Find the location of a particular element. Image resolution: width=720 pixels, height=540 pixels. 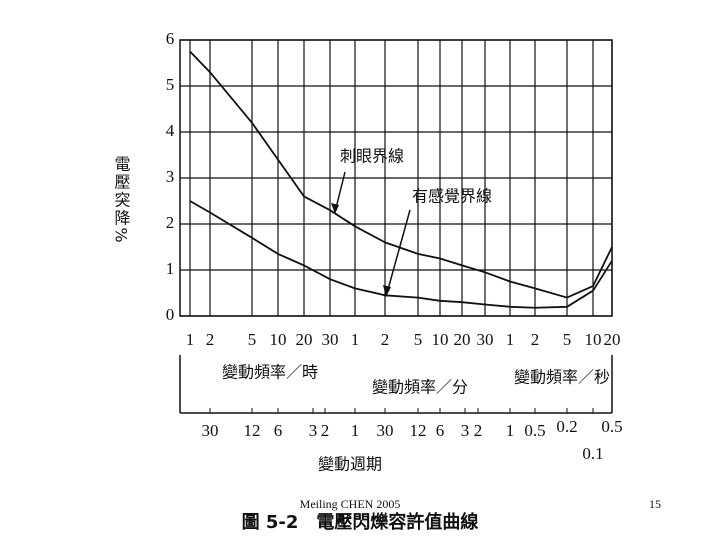

curve is located at coordinates (401, 254).